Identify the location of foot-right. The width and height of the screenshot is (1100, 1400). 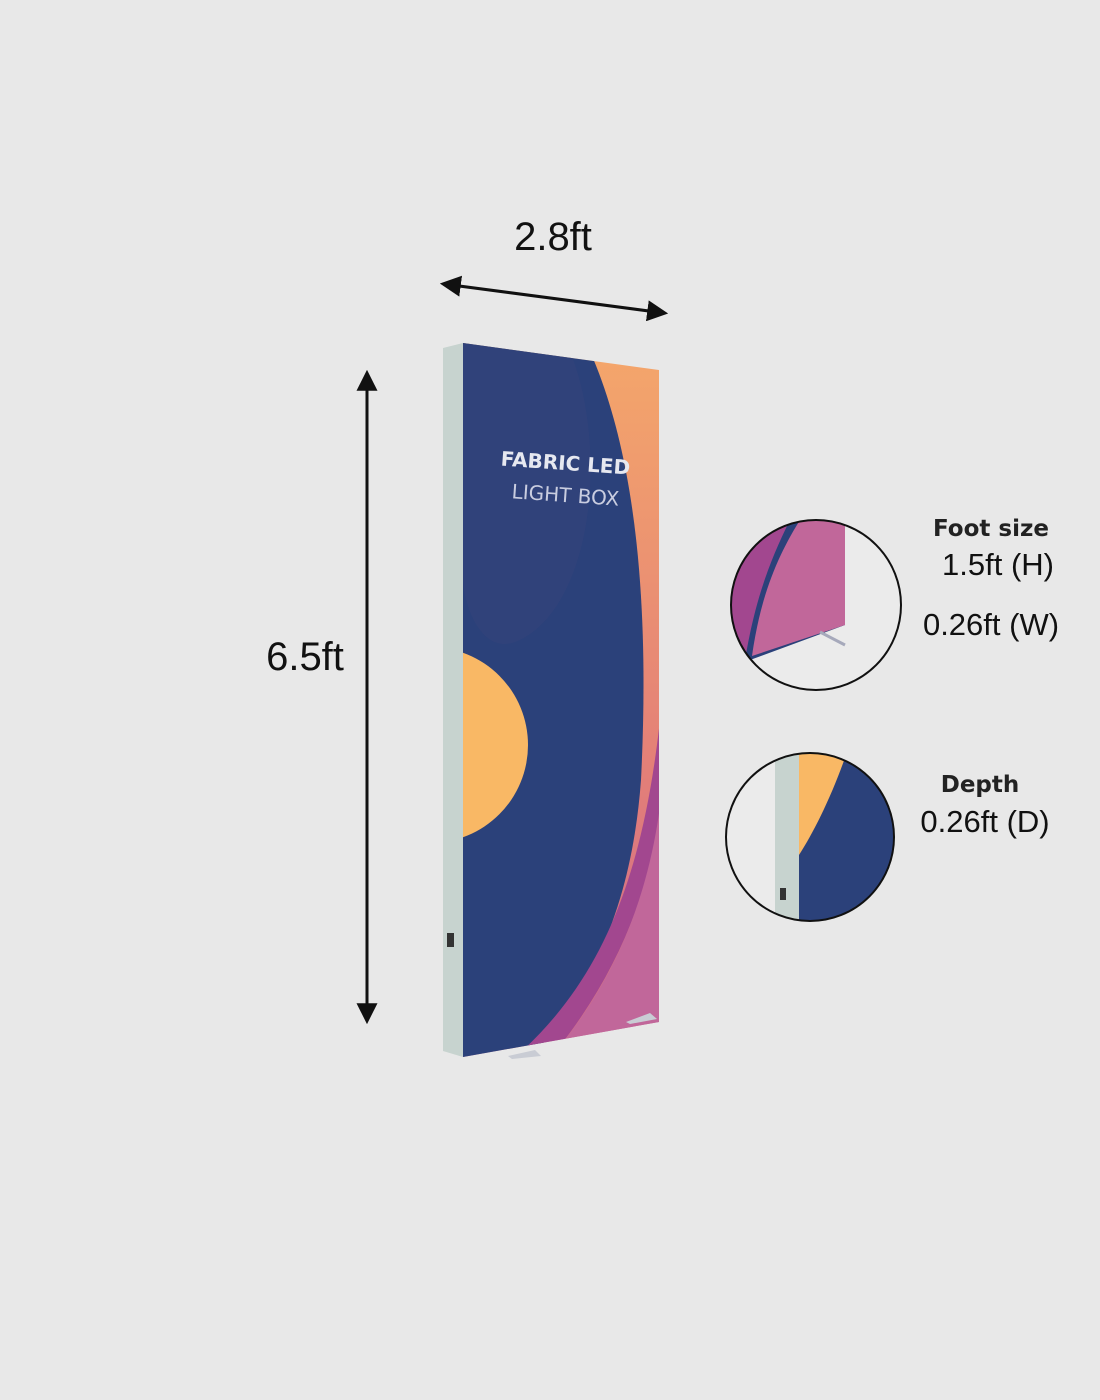
(641, 1018).